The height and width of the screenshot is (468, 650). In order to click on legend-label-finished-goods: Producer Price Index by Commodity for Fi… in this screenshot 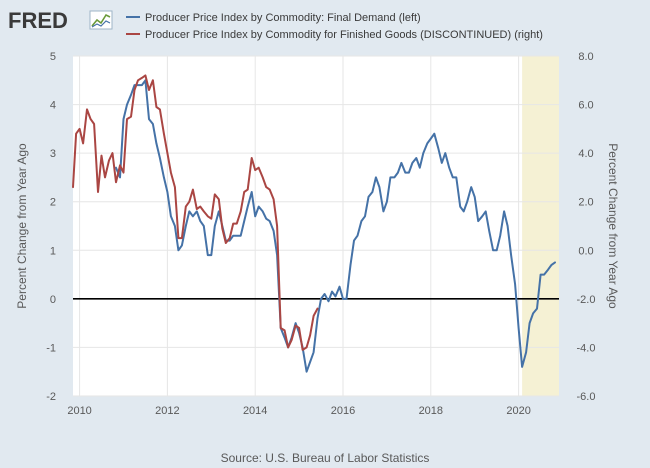, I will do `click(344, 35)`.